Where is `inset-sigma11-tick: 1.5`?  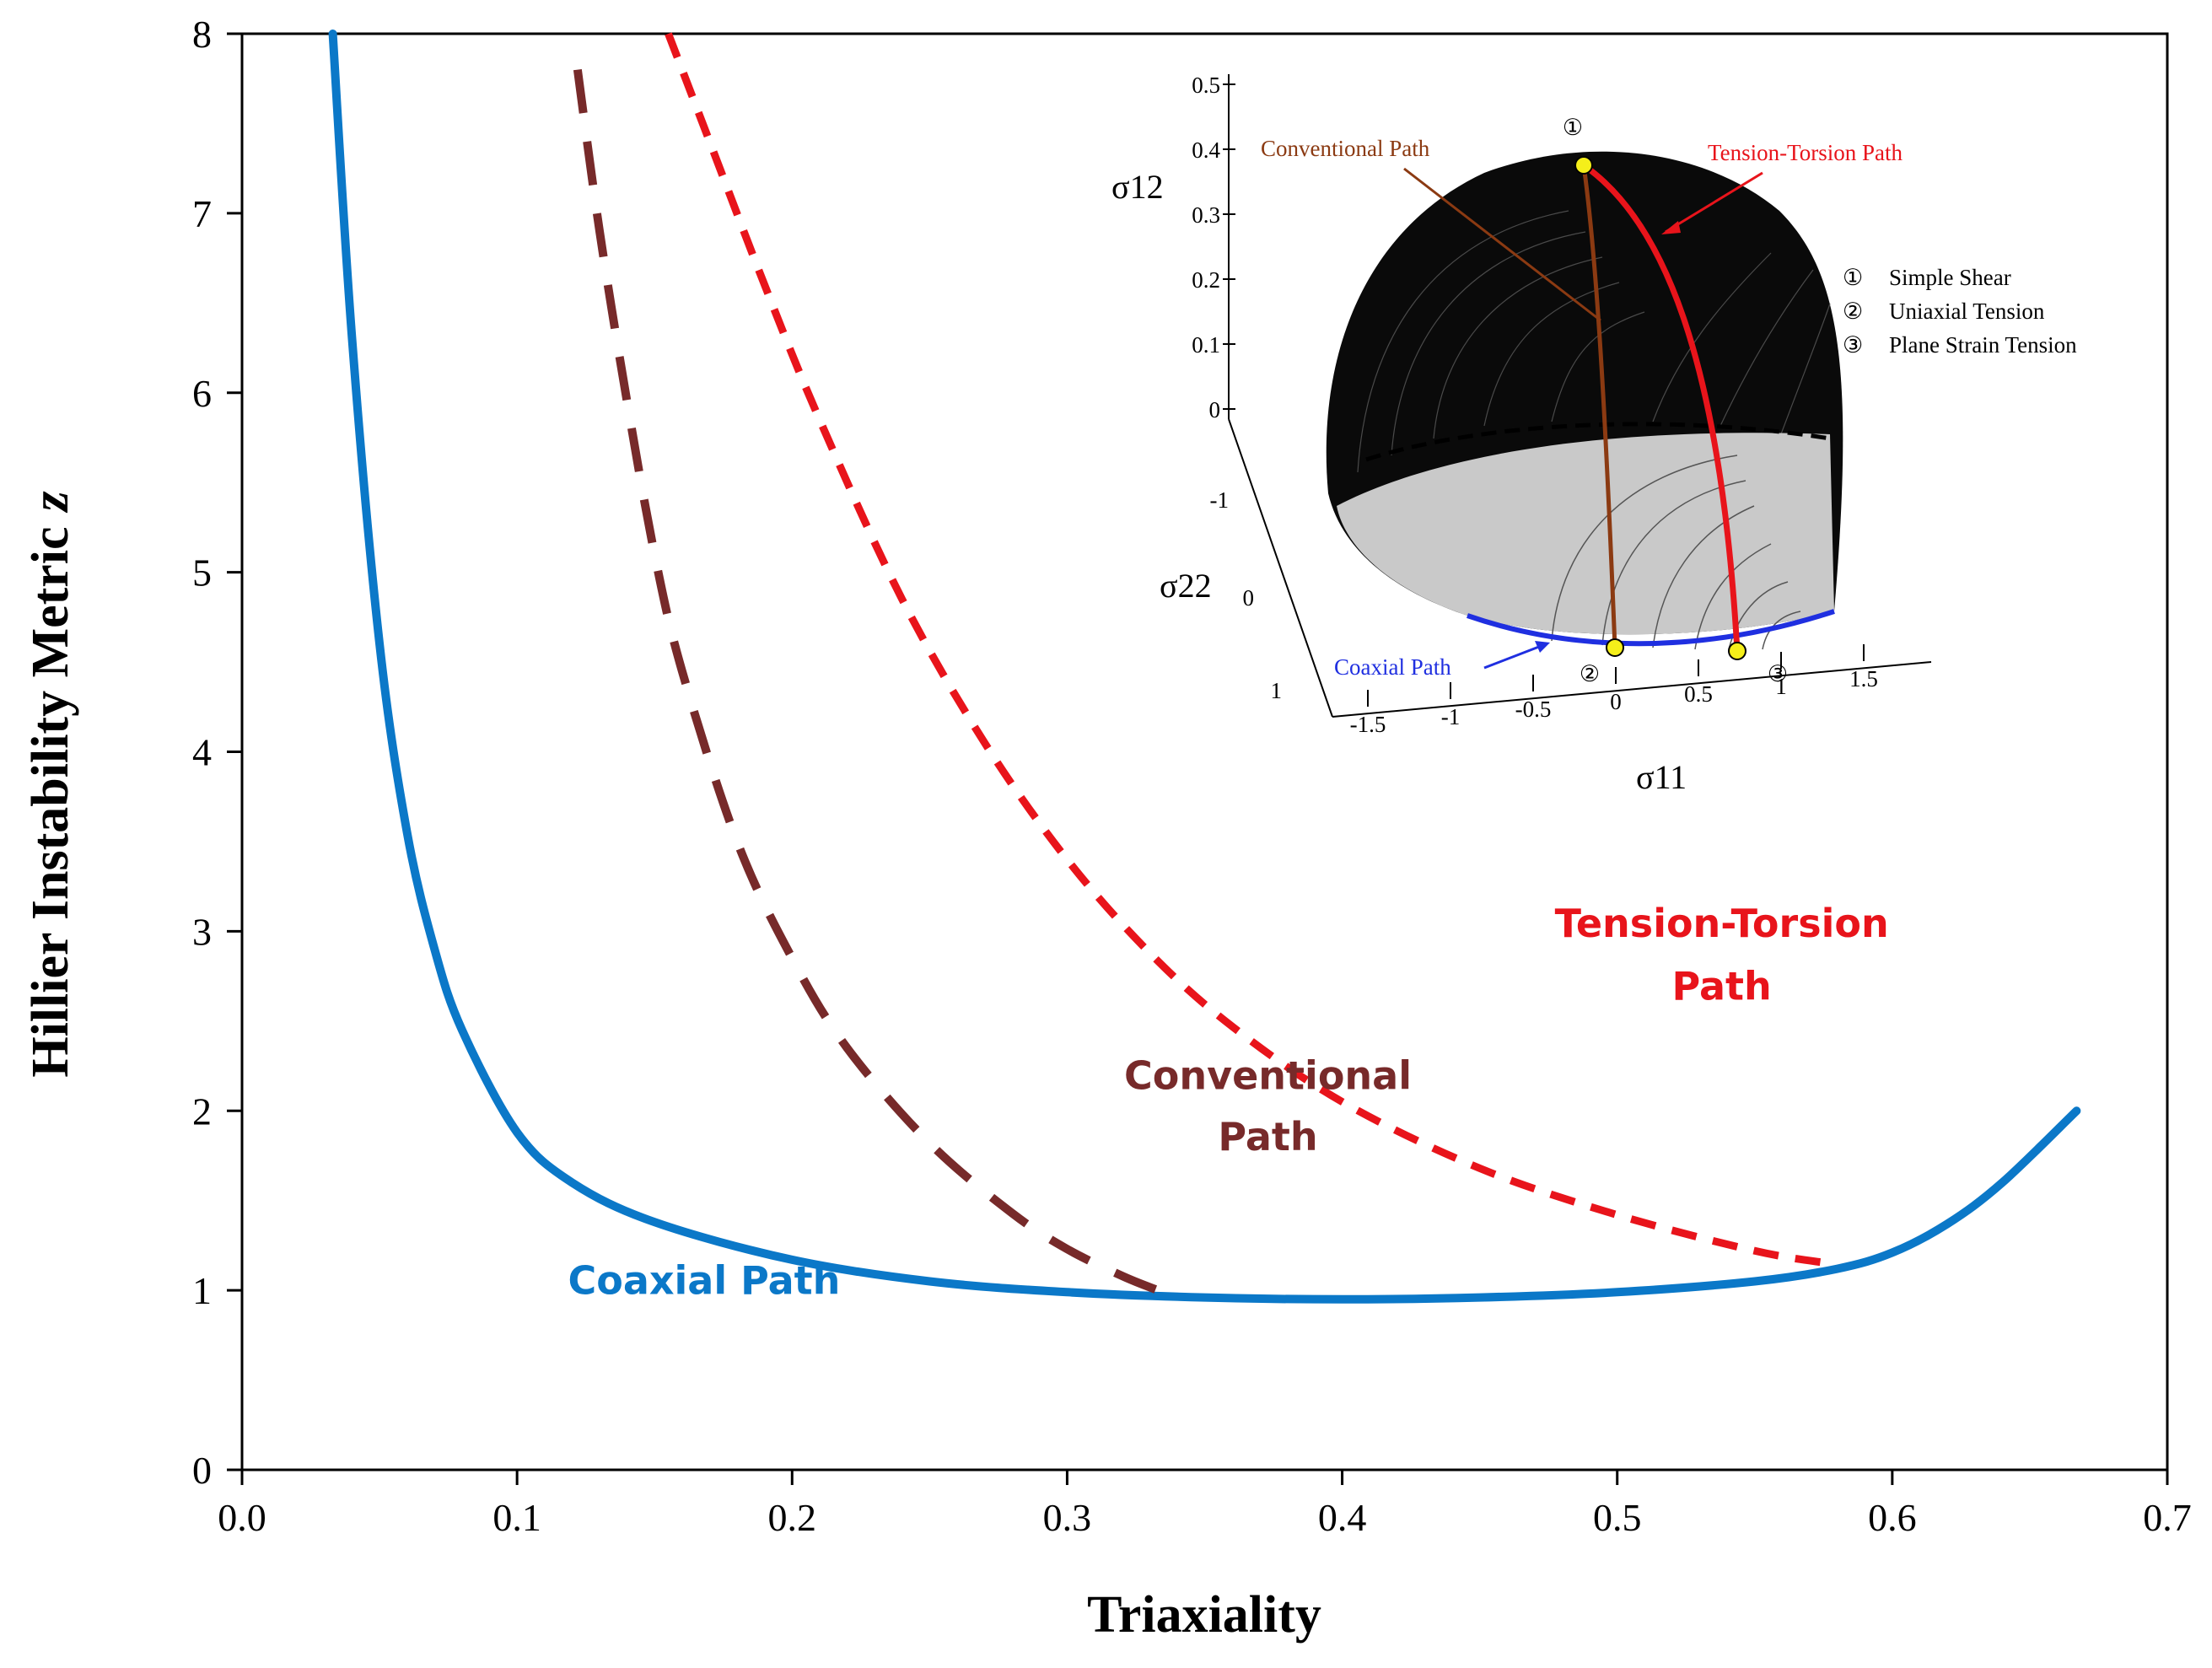
inset-sigma11-tick: 1.5 is located at coordinates (1863, 678).